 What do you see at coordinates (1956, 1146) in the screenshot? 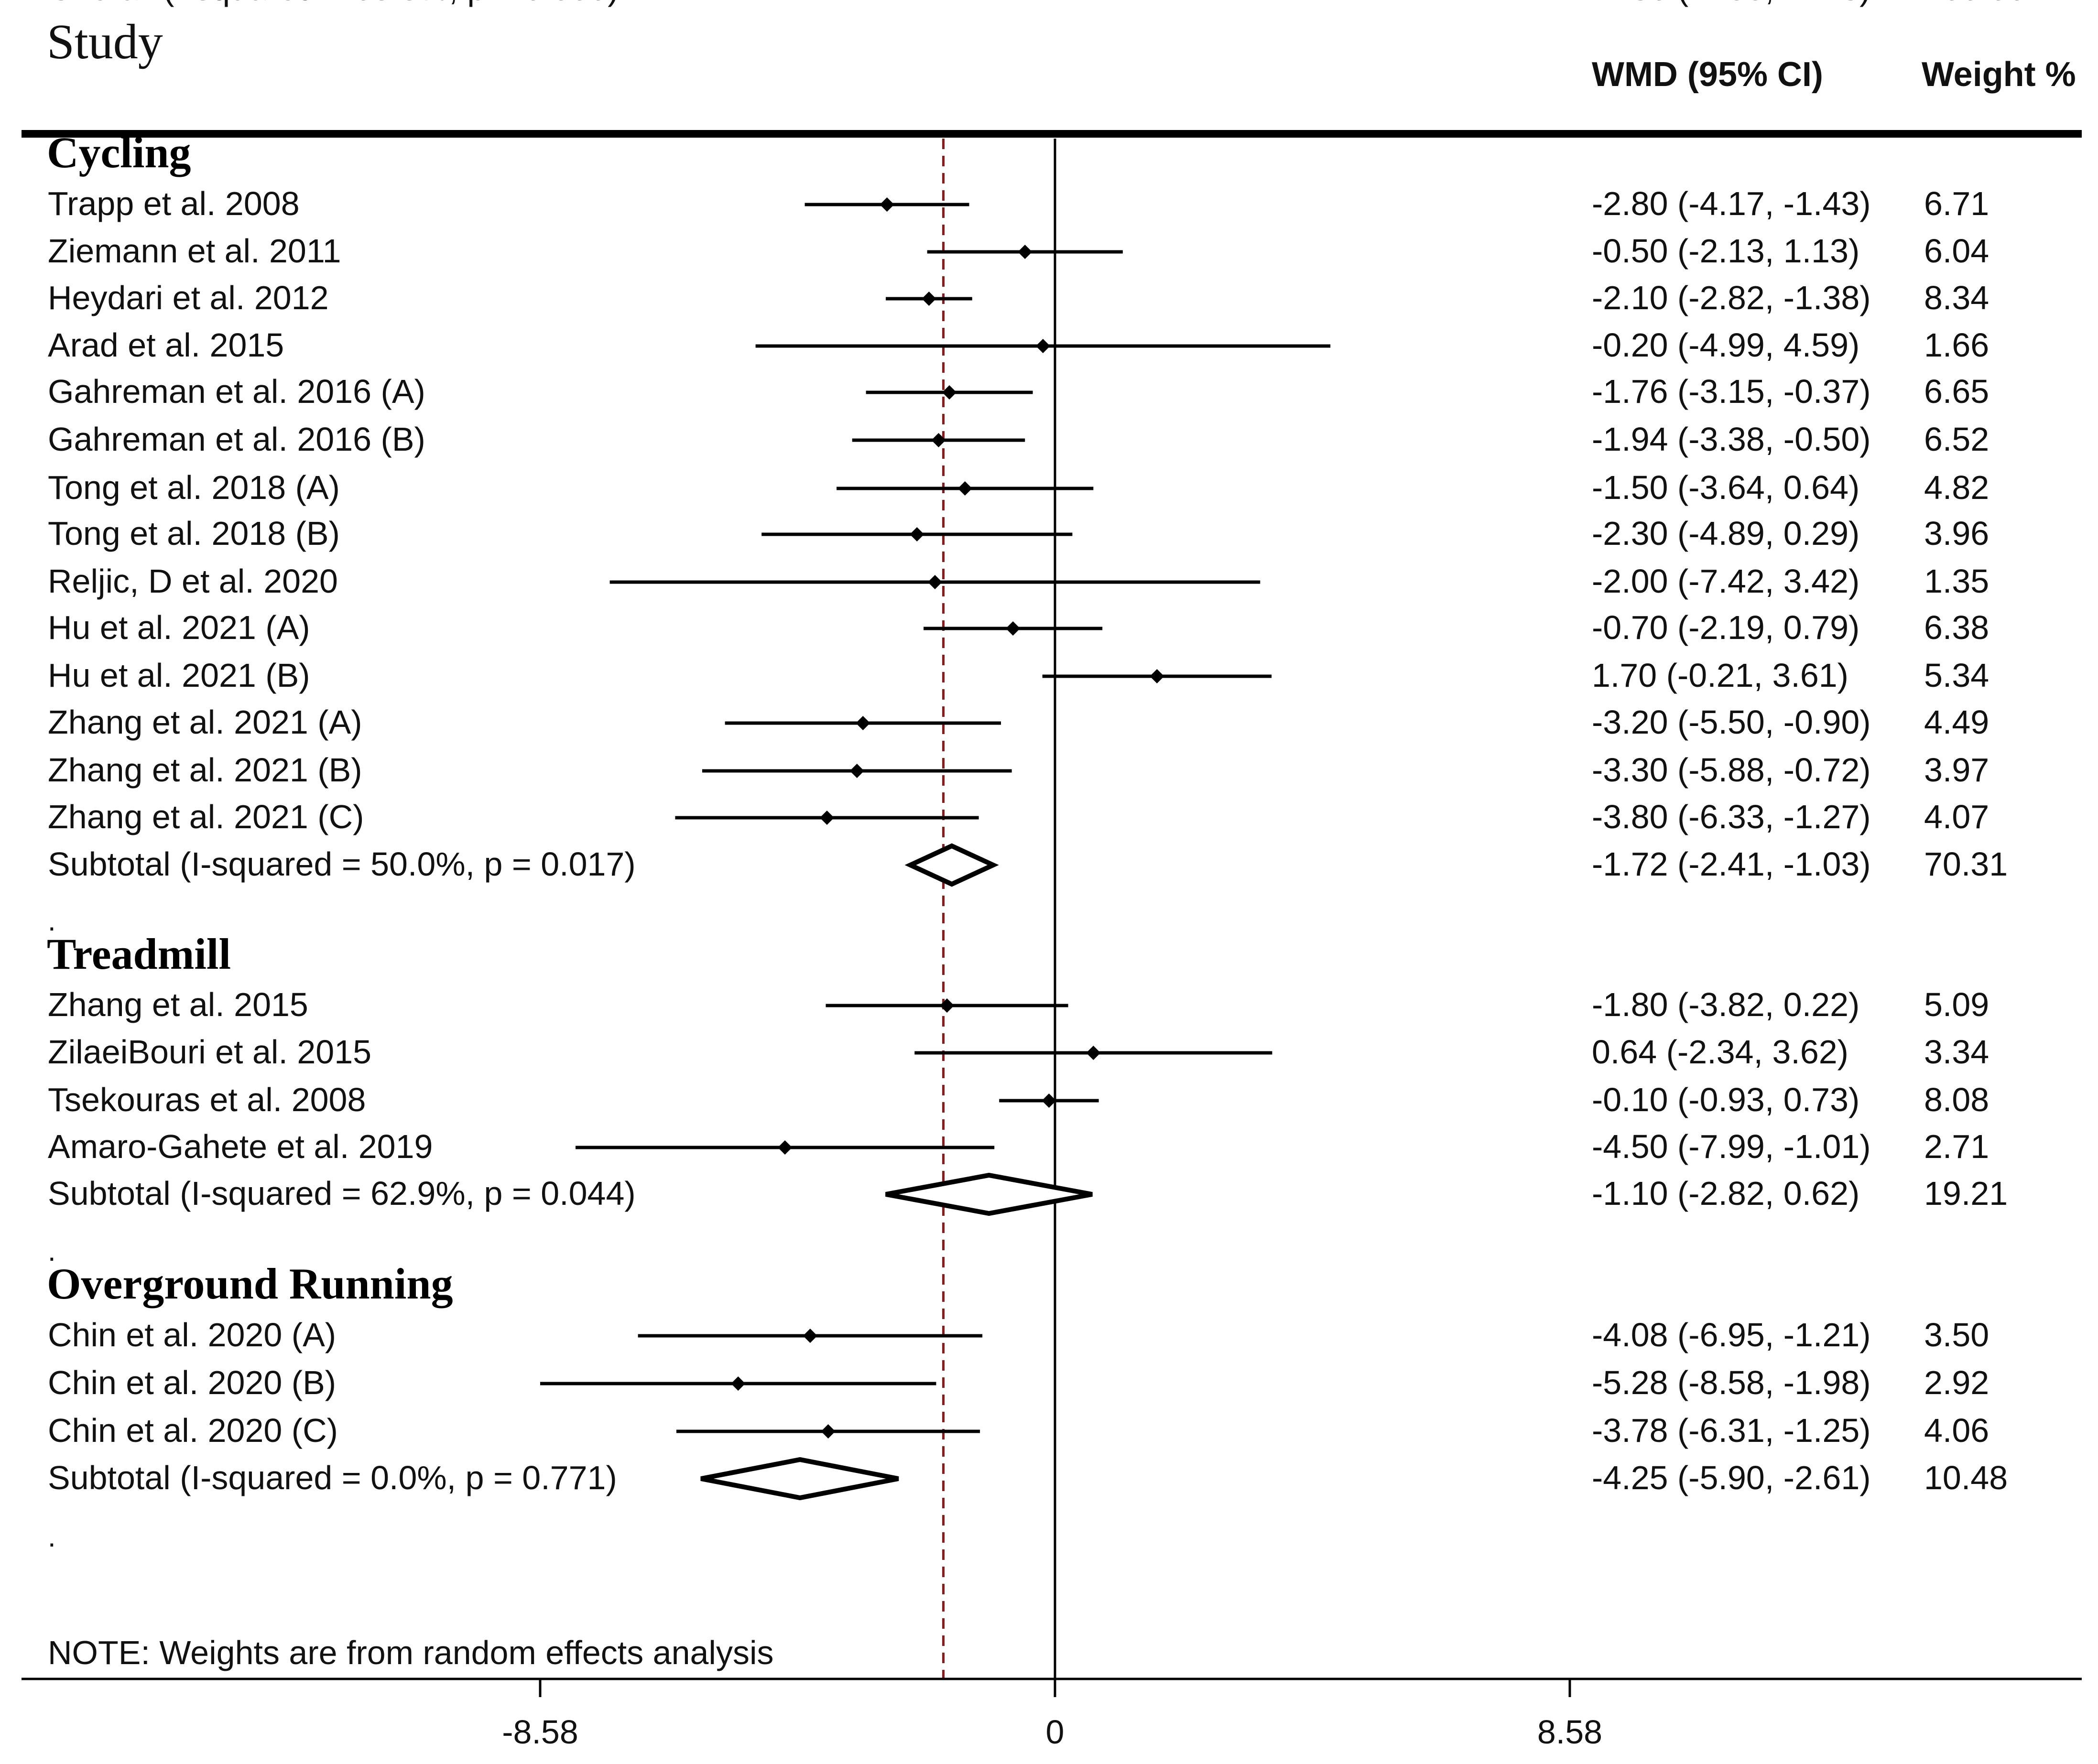
I see `weight-value: 2.71` at bounding box center [1956, 1146].